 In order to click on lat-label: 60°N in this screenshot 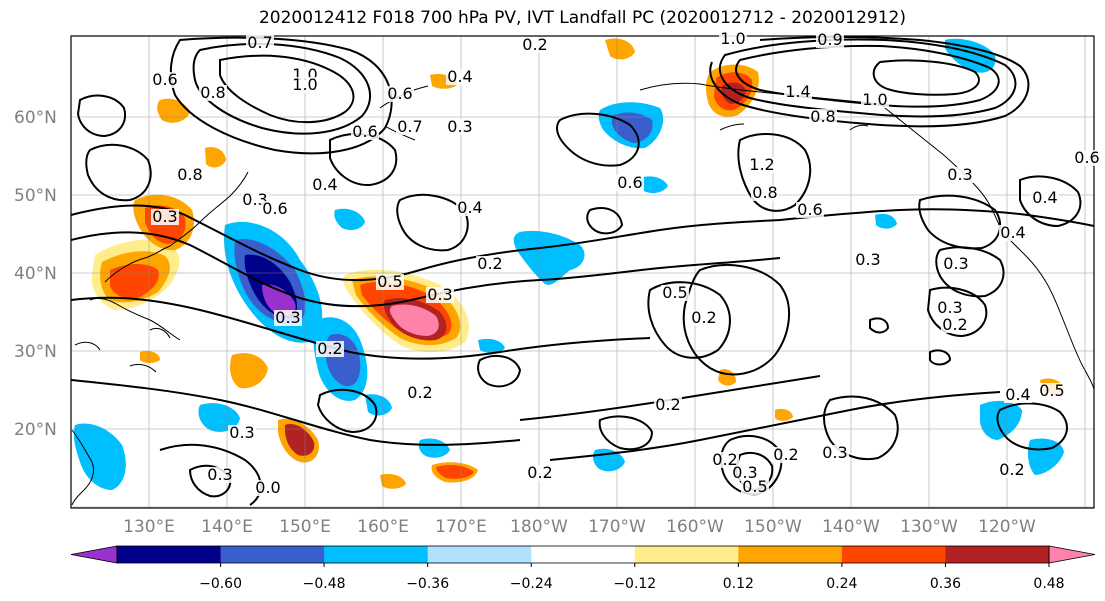, I will do `click(35, 118)`.